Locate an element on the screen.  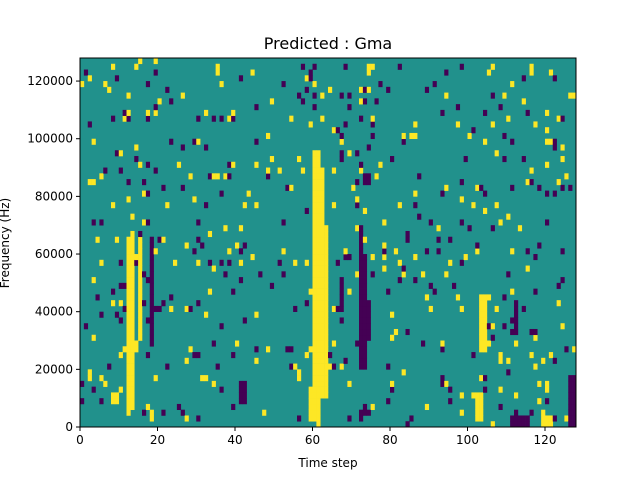
y-axis-label: Frequency (Hz) is located at coordinates (6, 243).